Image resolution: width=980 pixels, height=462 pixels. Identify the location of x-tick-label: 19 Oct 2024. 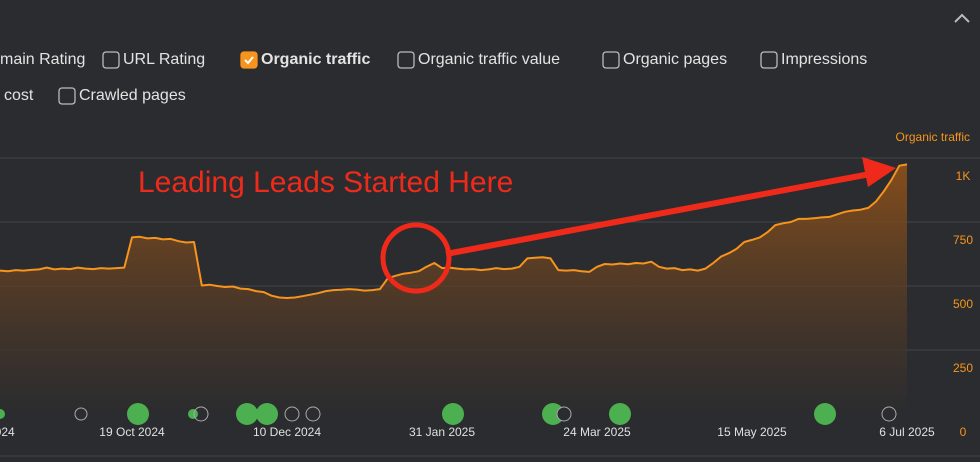
(132, 432).